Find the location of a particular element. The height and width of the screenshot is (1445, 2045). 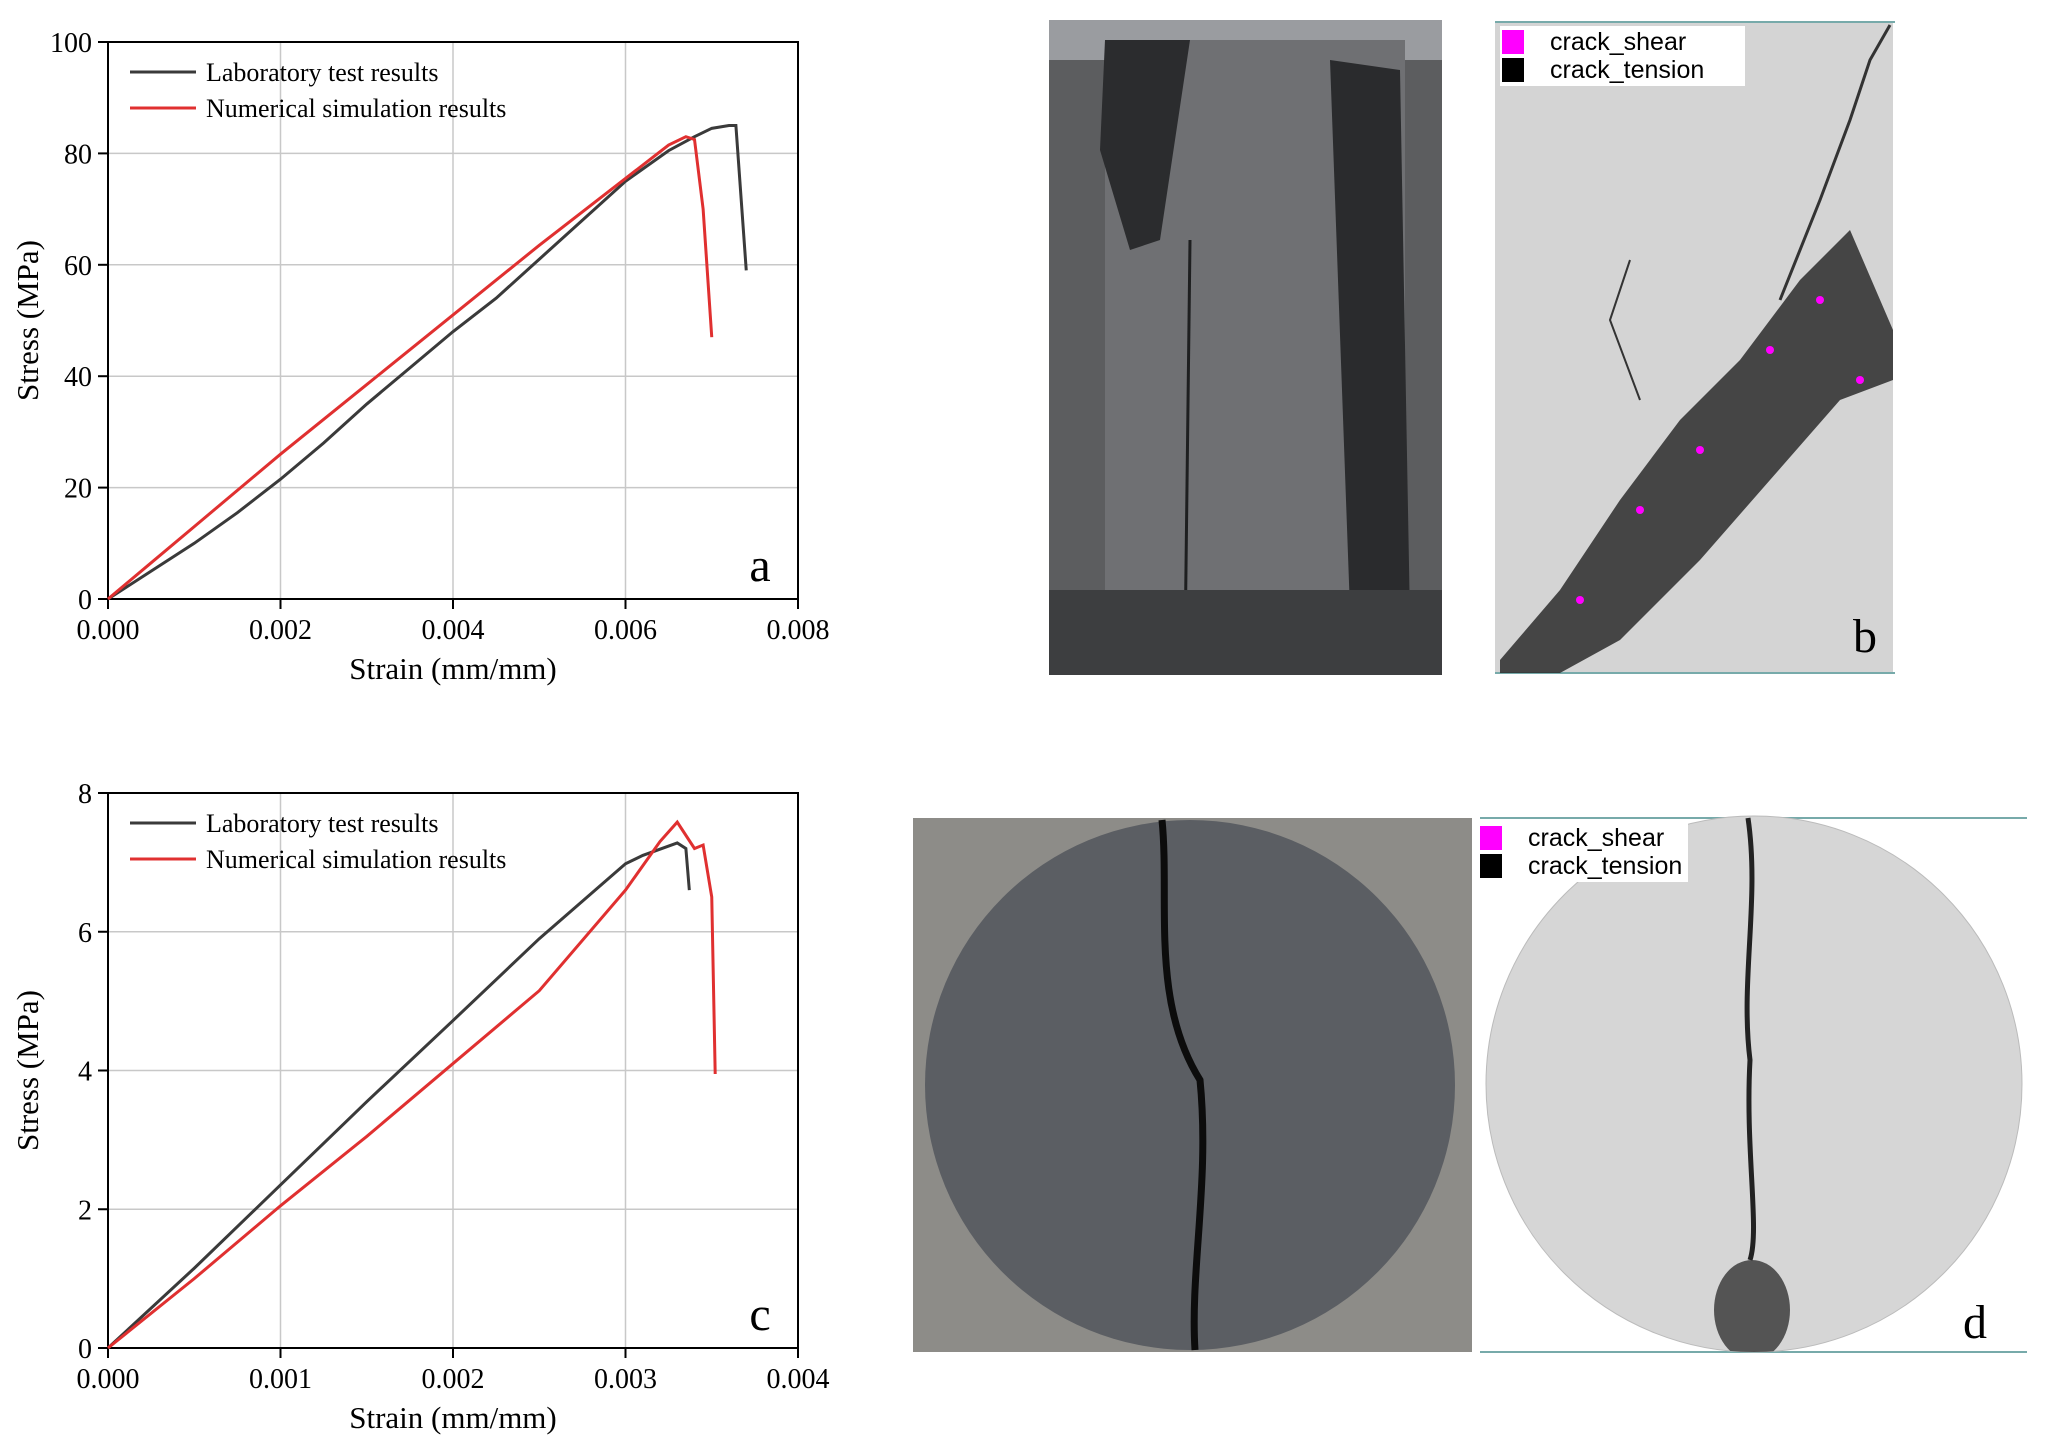

y-tick-label: 8 is located at coordinates (85, 794).